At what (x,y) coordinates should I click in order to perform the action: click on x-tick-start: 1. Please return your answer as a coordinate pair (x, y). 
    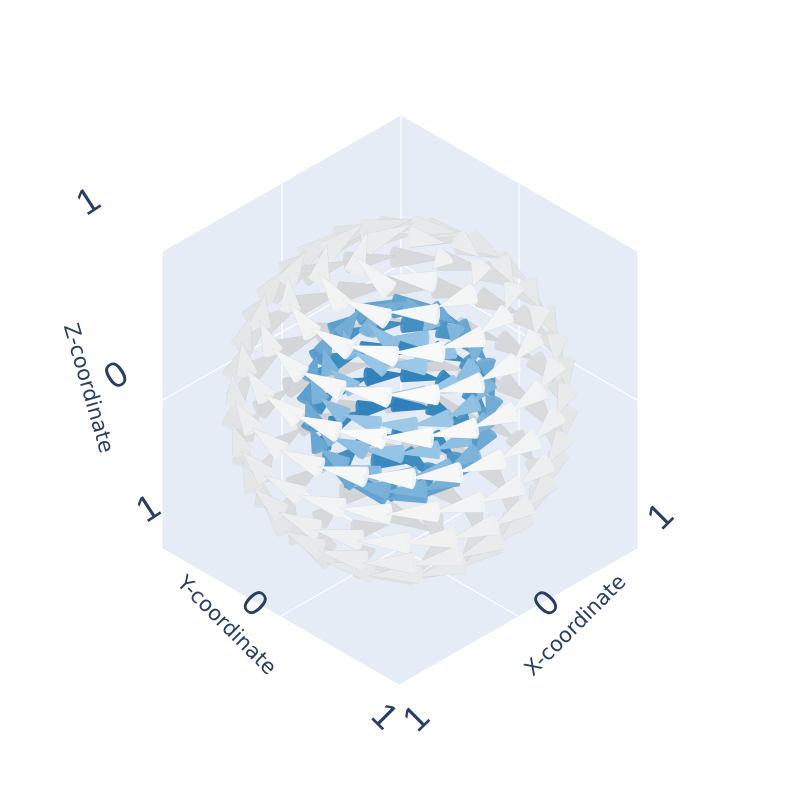
    Looking at the image, I should click on (415, 717).